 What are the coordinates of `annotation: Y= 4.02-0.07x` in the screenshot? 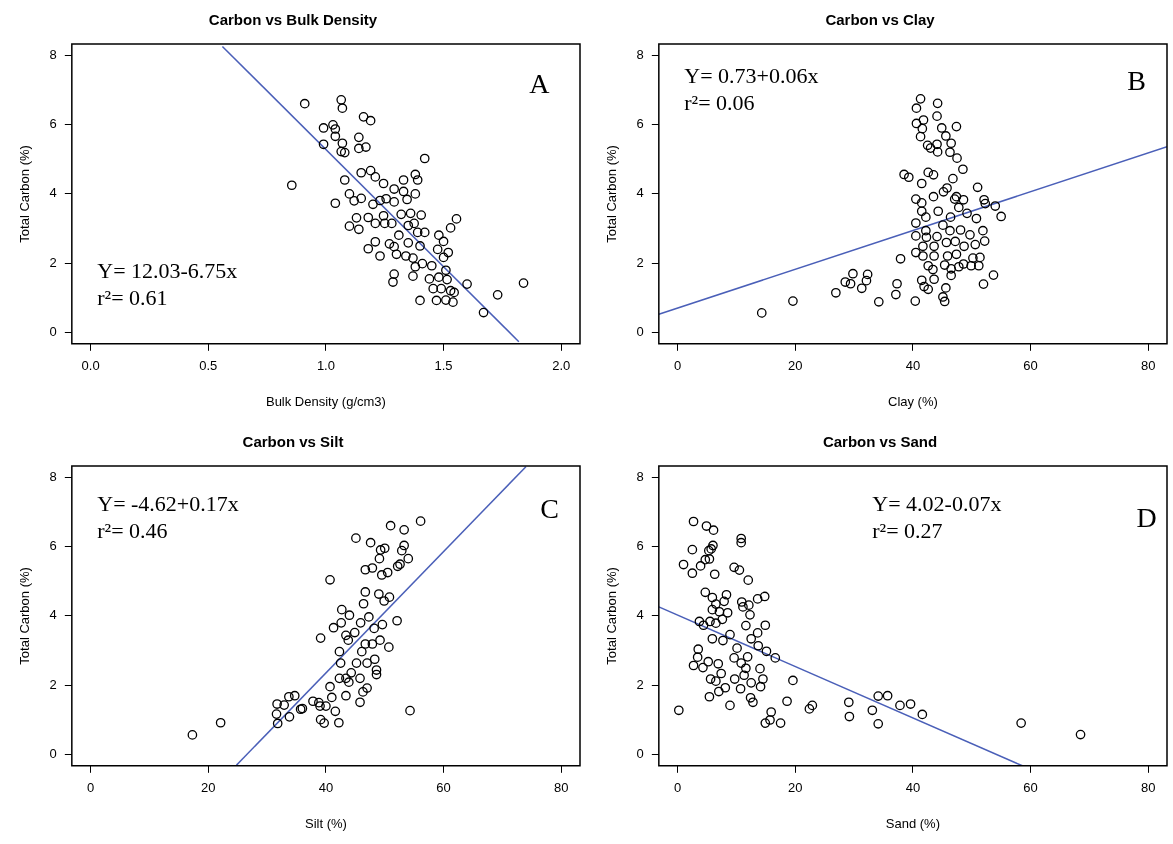 It's located at (937, 503).